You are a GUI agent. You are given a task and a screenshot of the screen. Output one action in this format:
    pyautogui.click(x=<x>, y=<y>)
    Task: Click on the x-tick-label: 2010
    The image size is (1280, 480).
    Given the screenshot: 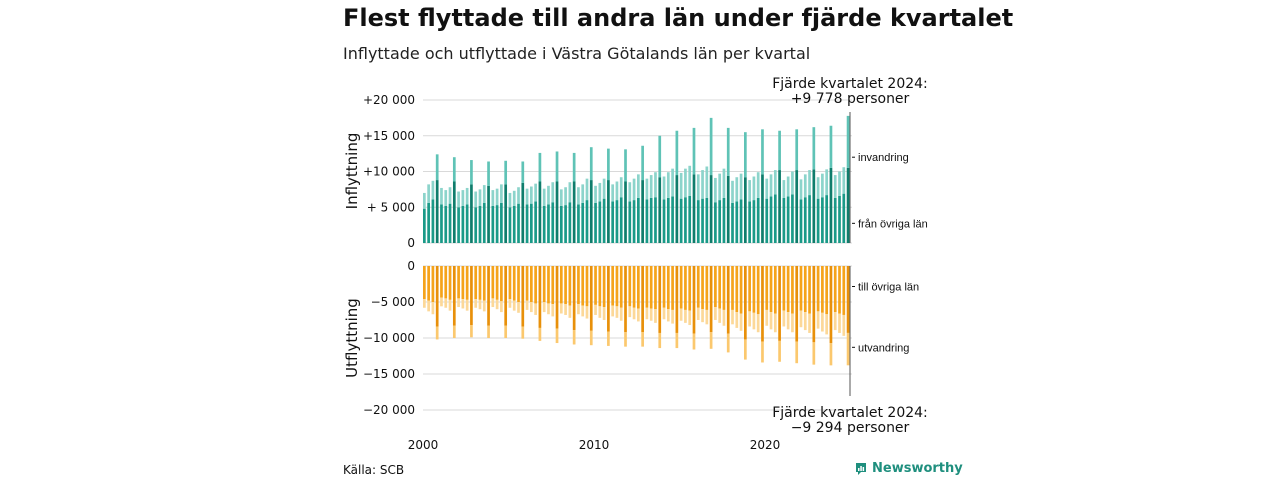 What is the action you would take?
    pyautogui.click(x=594, y=445)
    